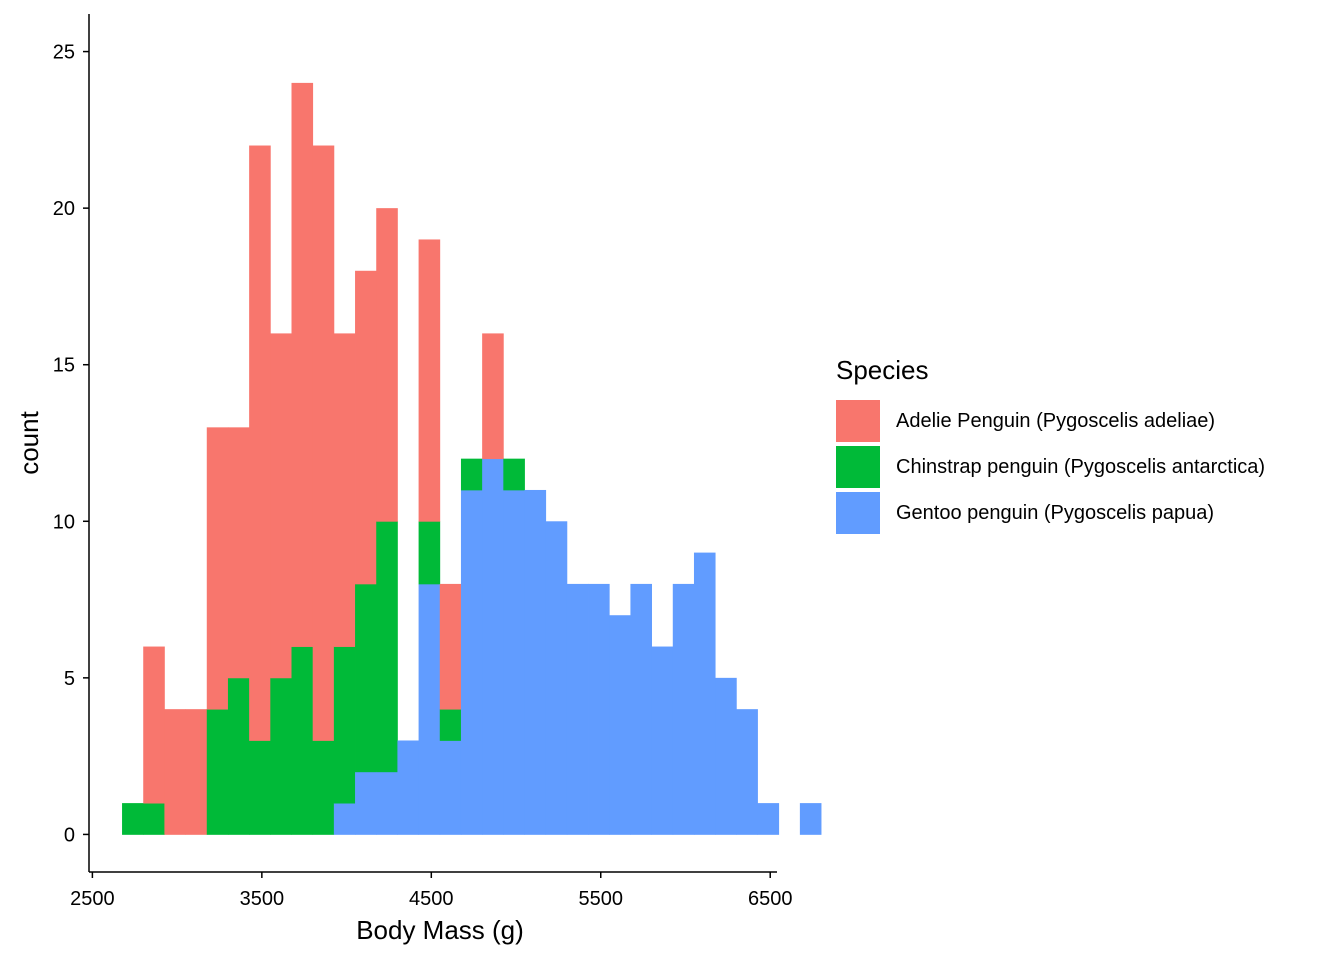  I want to click on bar-series2-bin2, so click(175, 772).